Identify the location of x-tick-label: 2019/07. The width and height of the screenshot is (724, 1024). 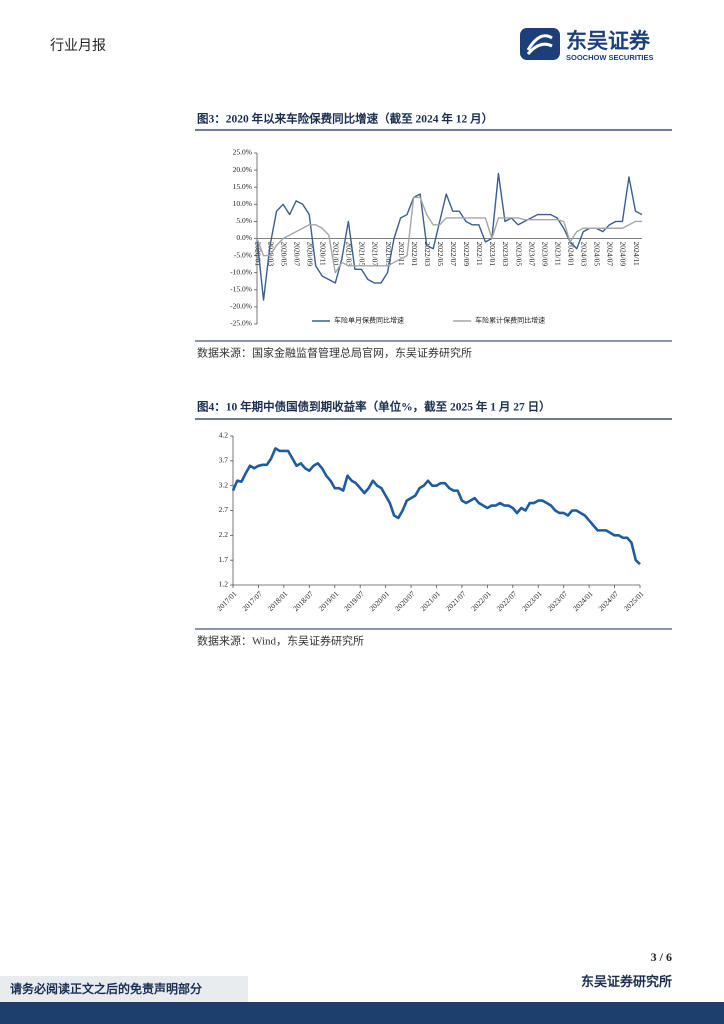
(354, 601).